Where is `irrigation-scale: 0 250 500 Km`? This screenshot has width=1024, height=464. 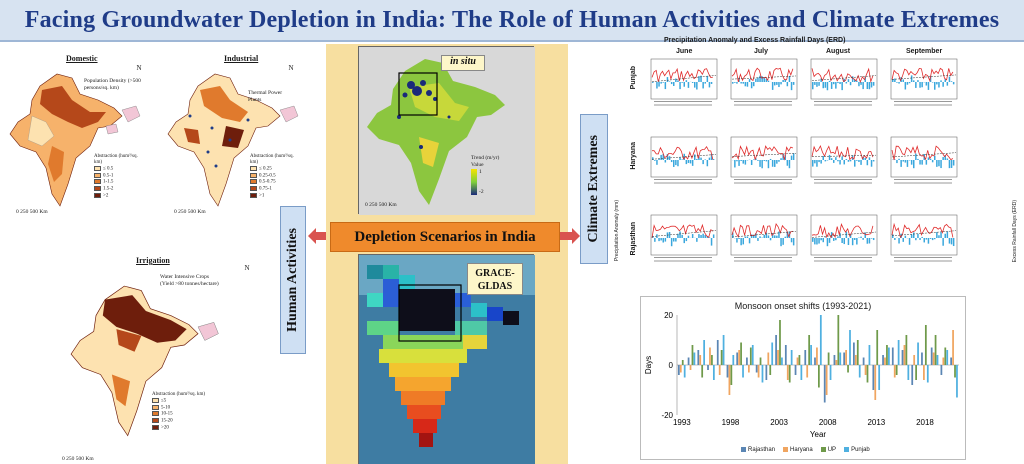 irrigation-scale: 0 250 500 Km is located at coordinates (78, 459).